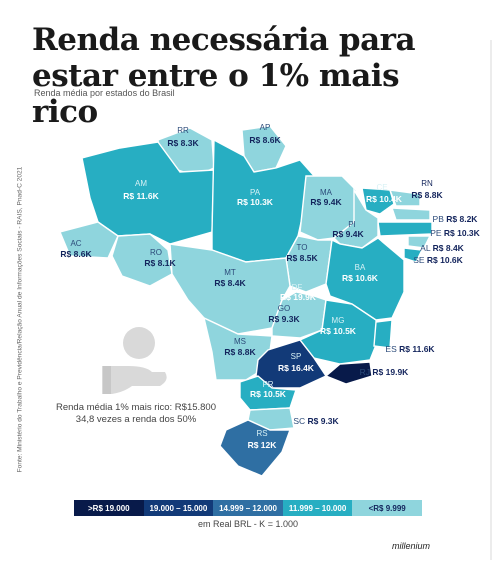  Describe the element at coordinates (183, 130) in the screenshot. I see `state-abbr-rr: RR` at that location.